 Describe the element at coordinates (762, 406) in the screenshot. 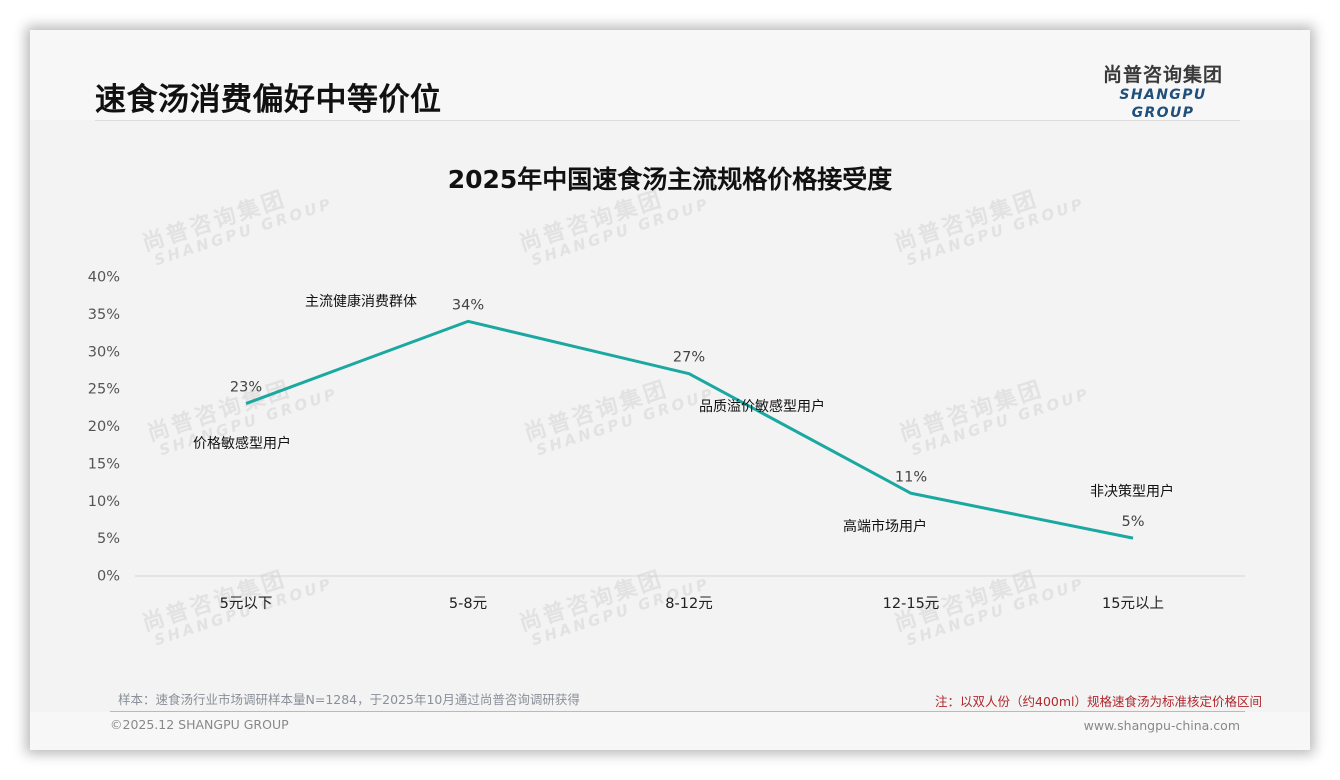

I see `annotation-label: 品质溢价敏感型用户` at that location.